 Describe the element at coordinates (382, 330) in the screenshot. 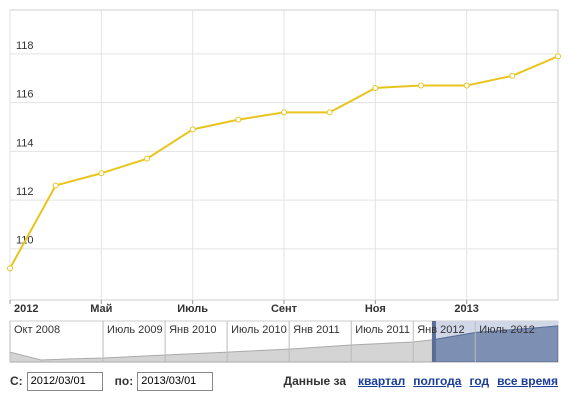

I see `navigator-label: Июль 2011` at that location.